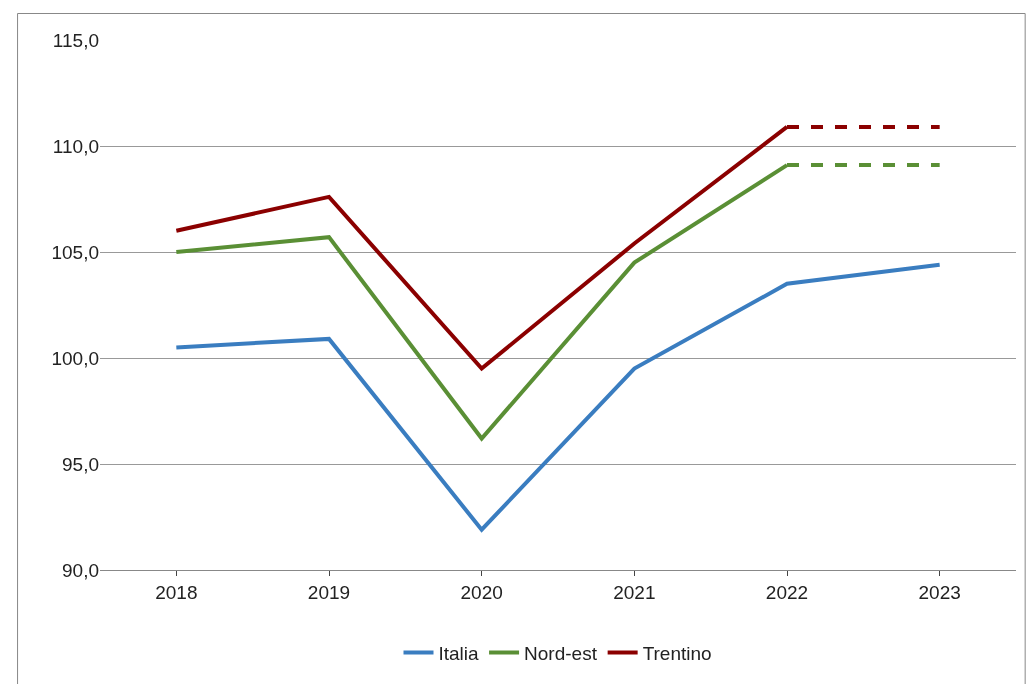 This screenshot has width=1036, height=684. What do you see at coordinates (561, 653) in the screenshot?
I see `legend-label: Nord-est` at bounding box center [561, 653].